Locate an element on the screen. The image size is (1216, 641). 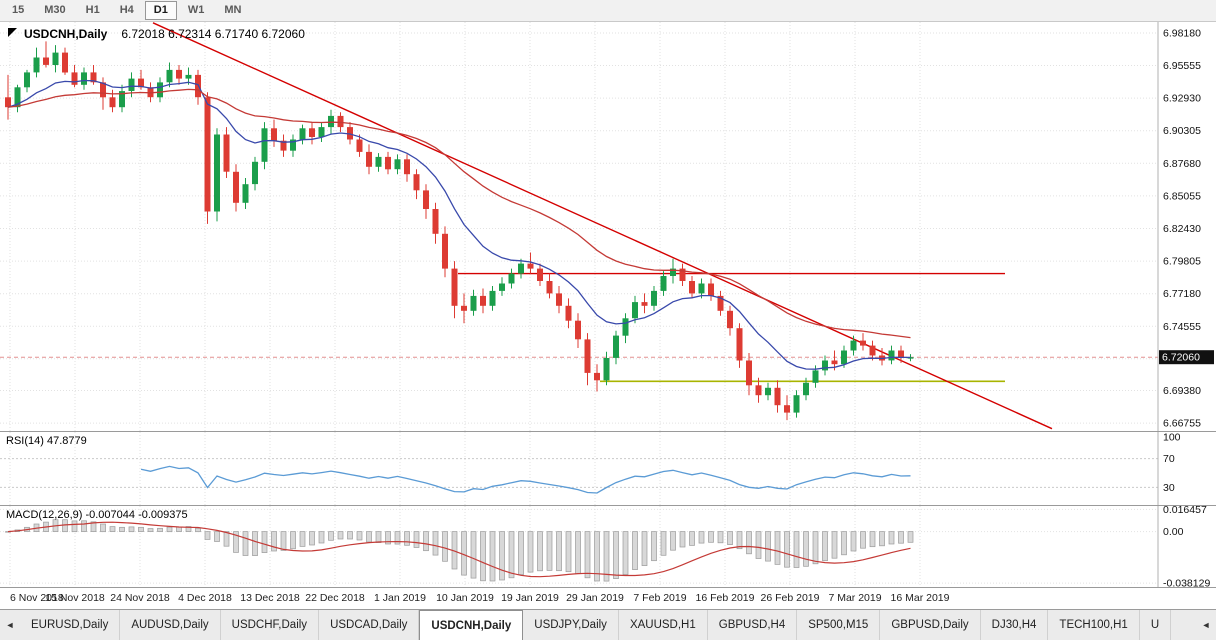
svg-text: 6.66755 is located at coordinates (1182, 424).